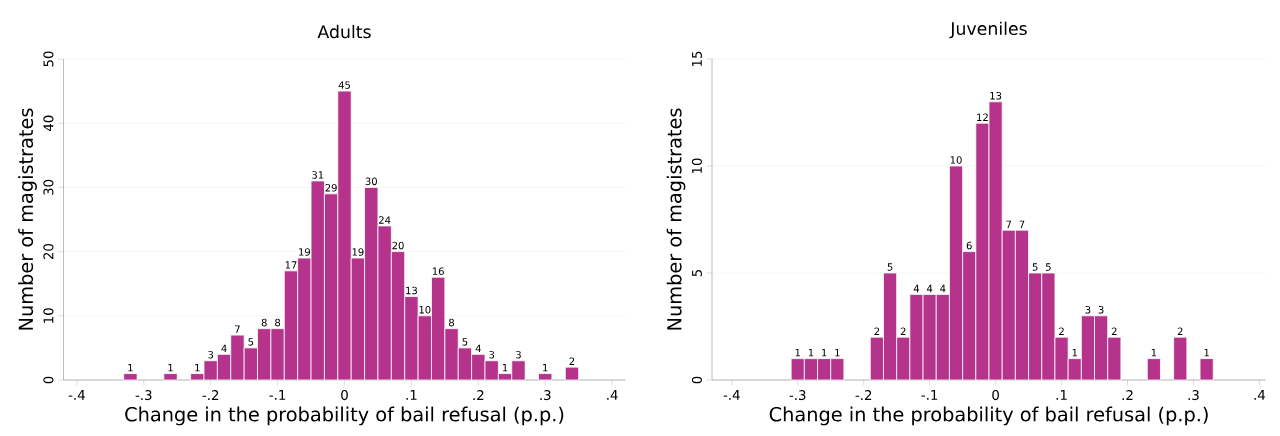 This screenshot has height=436, width=1280. I want to click on y-tick-label: 40, so click(48, 123).